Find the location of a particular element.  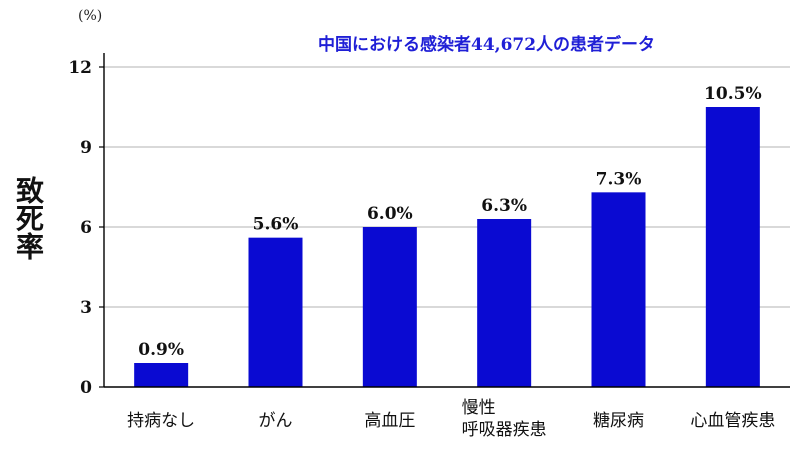

data-label: 7.3% is located at coordinates (619, 179).